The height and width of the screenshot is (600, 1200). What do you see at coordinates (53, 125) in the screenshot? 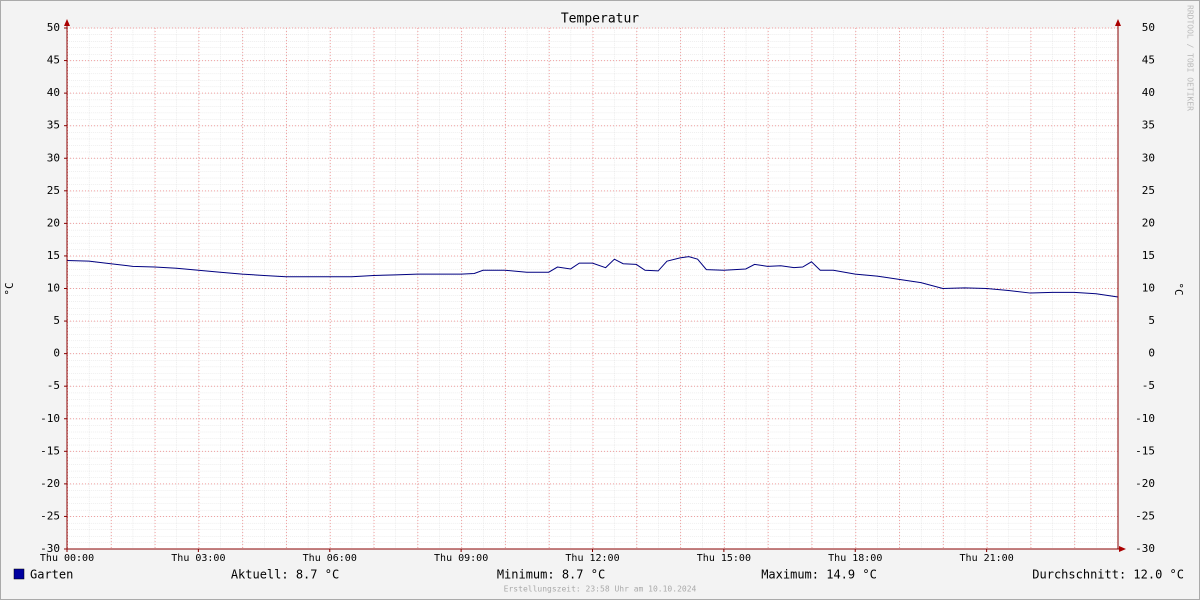
I see `y-tick-label: 35` at bounding box center [53, 125].